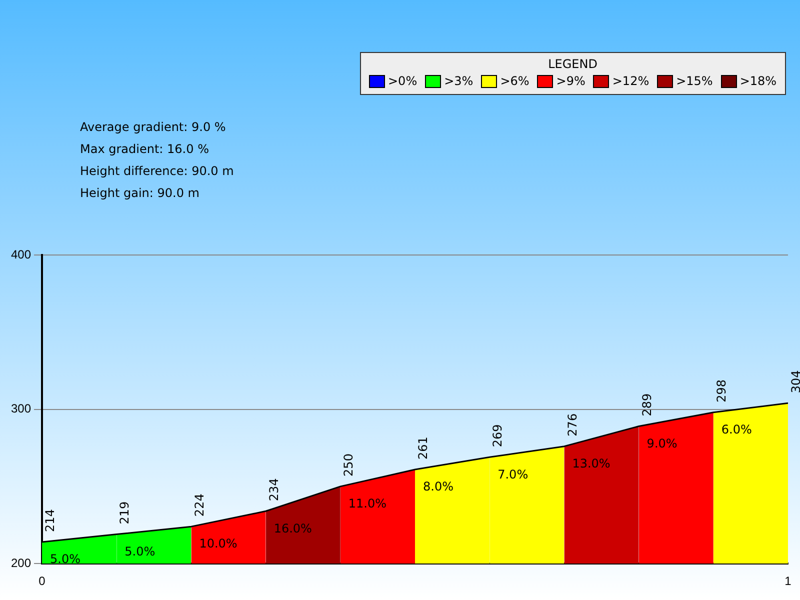  What do you see at coordinates (367, 503) in the screenshot?
I see `annotation: 11.0%` at bounding box center [367, 503].